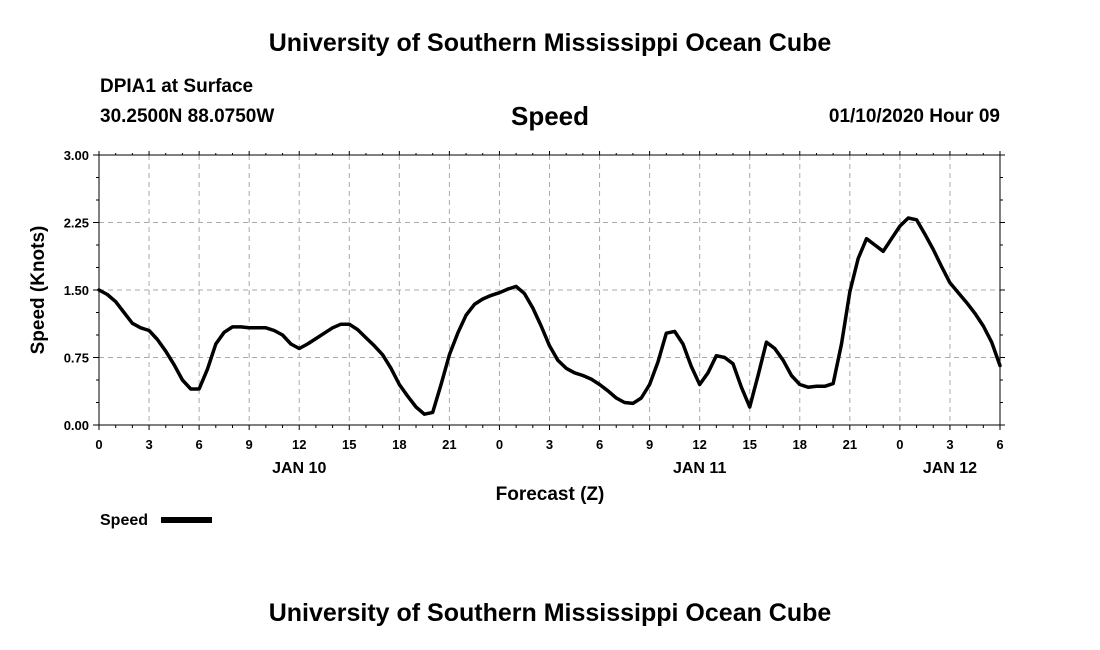 This screenshot has height=650, width=1100. What do you see at coordinates (299, 468) in the screenshot?
I see `day-label: JAN 10` at bounding box center [299, 468].